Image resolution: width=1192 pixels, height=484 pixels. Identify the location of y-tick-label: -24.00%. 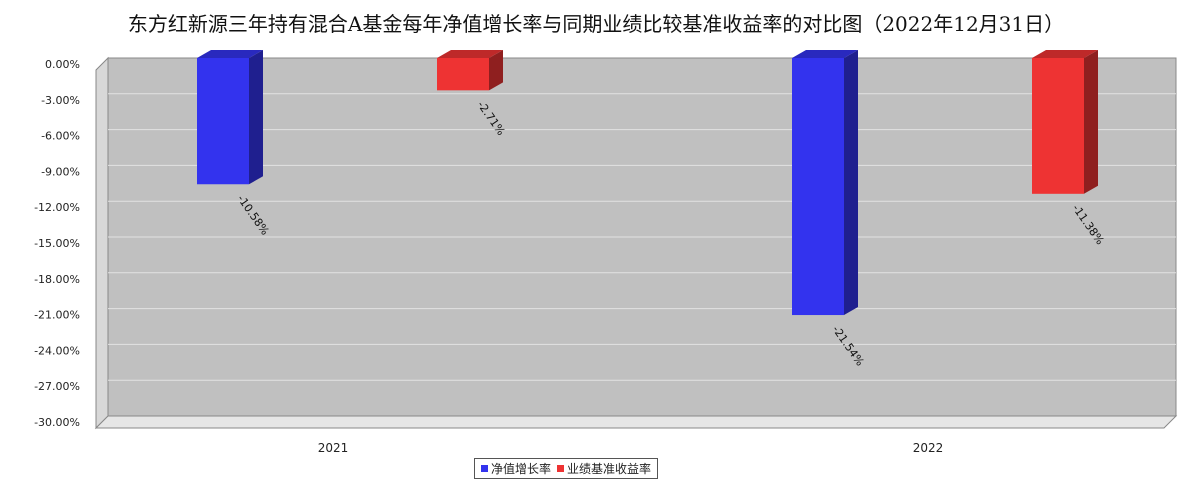
(57, 350).